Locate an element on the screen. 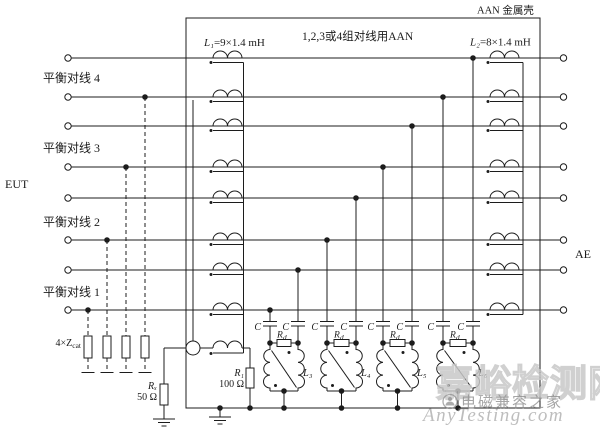 The image size is (600, 431). watermarks: 嘉峪检测网 电磁兼容之家 AnyTesting.com is located at coordinates (510, 394).